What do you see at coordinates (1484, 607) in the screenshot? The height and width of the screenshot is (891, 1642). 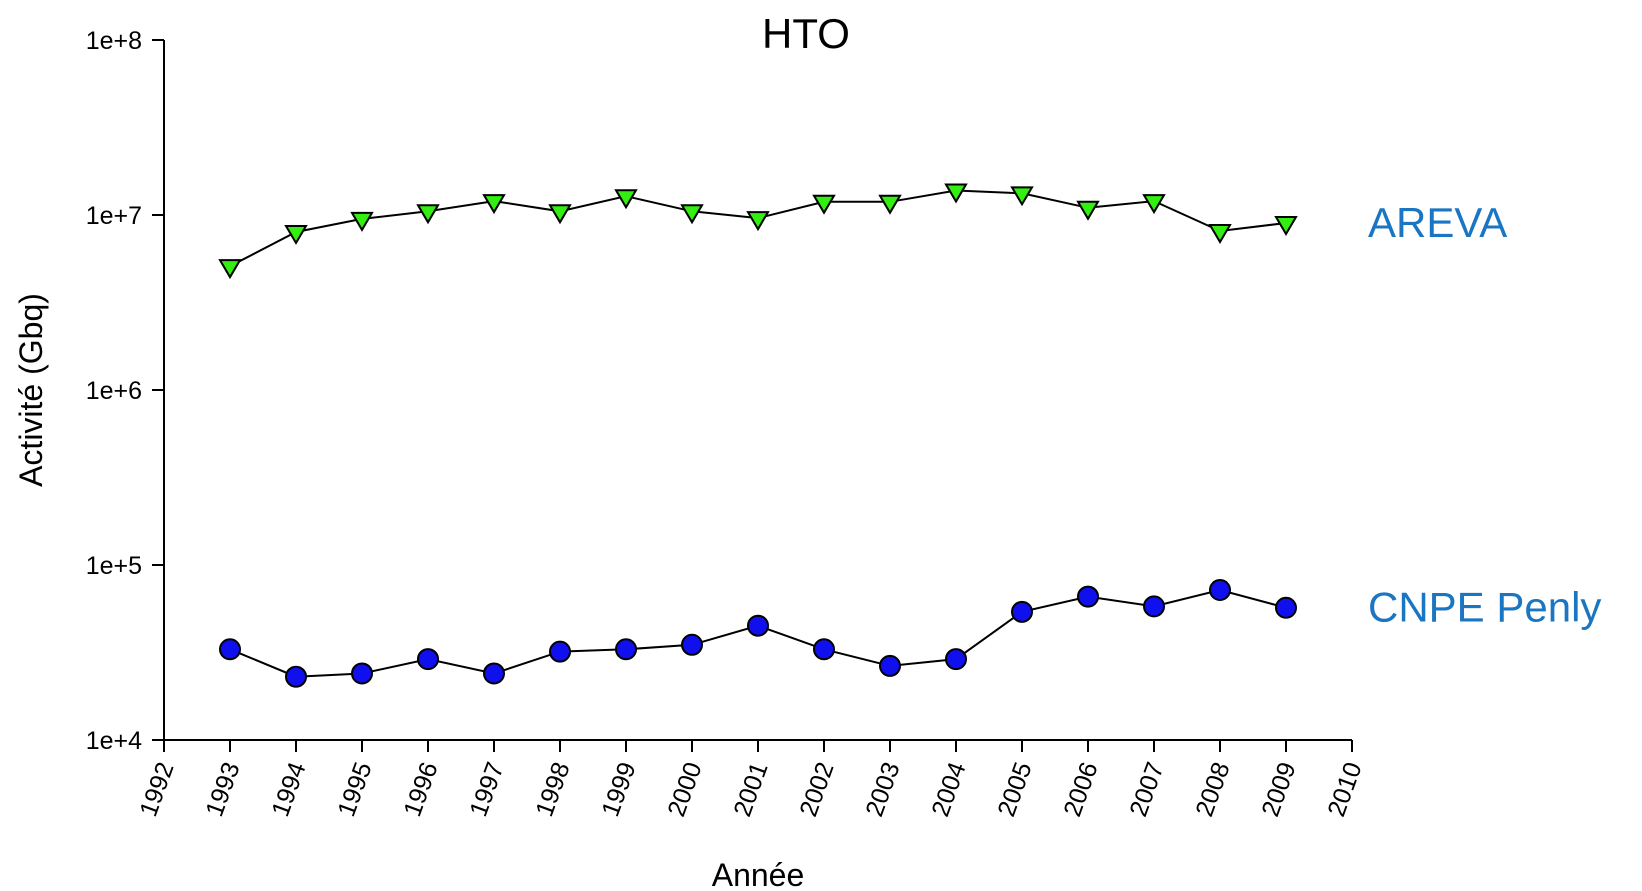 I see `series-label: CNPE Penly` at bounding box center [1484, 607].